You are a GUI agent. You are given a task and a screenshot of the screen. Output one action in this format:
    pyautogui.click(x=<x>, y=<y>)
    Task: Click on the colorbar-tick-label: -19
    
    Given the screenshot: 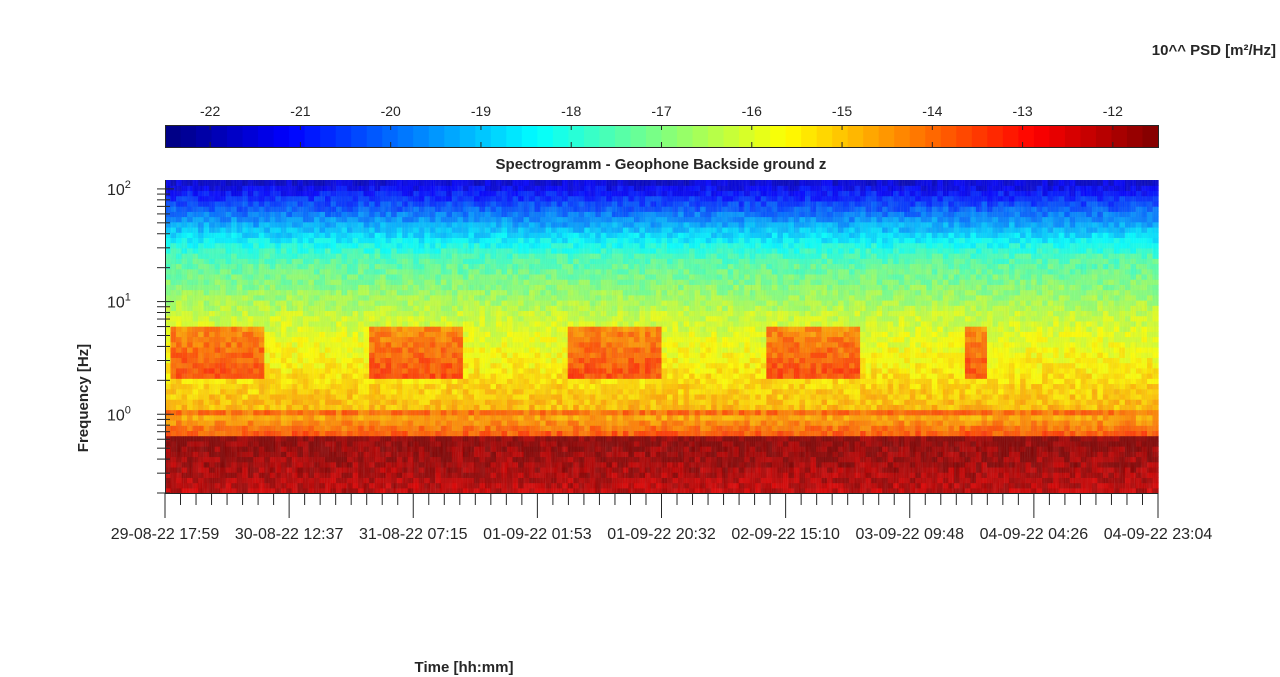 What is the action you would take?
    pyautogui.click(x=481, y=111)
    